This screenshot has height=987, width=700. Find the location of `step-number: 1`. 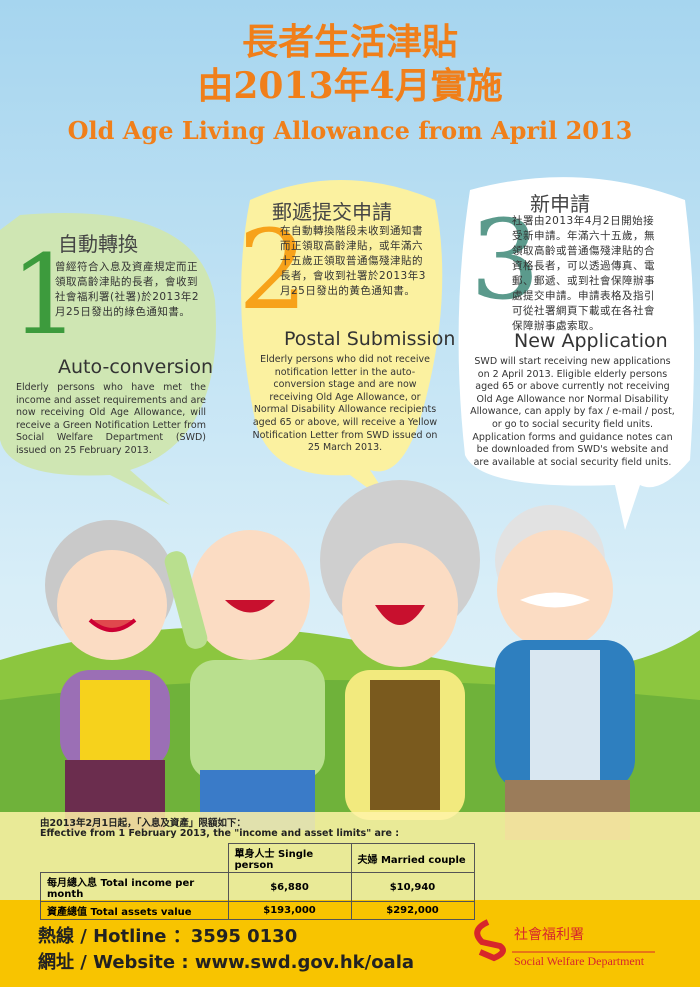

step-number: 1 is located at coordinates (45, 295).